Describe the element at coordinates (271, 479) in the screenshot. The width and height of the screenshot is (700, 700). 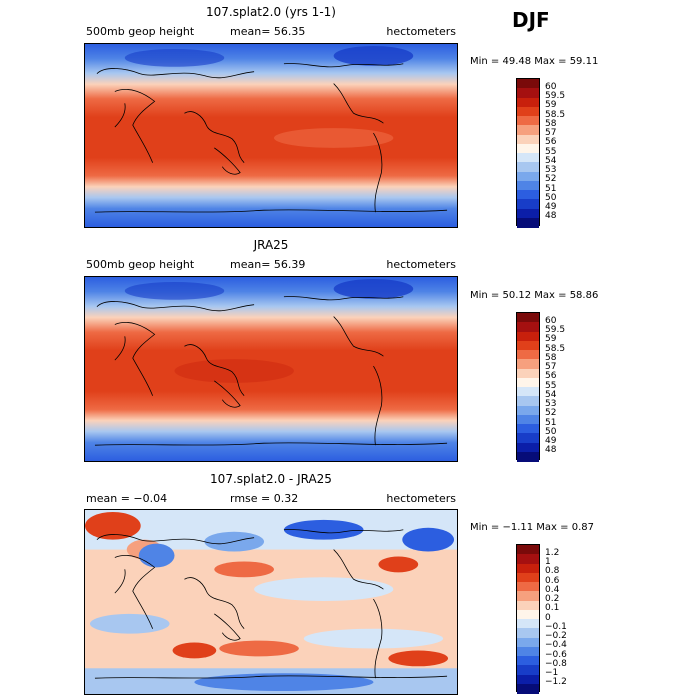
I see `panel-3-title: 107.splat2.0 - JRA25` at that location.